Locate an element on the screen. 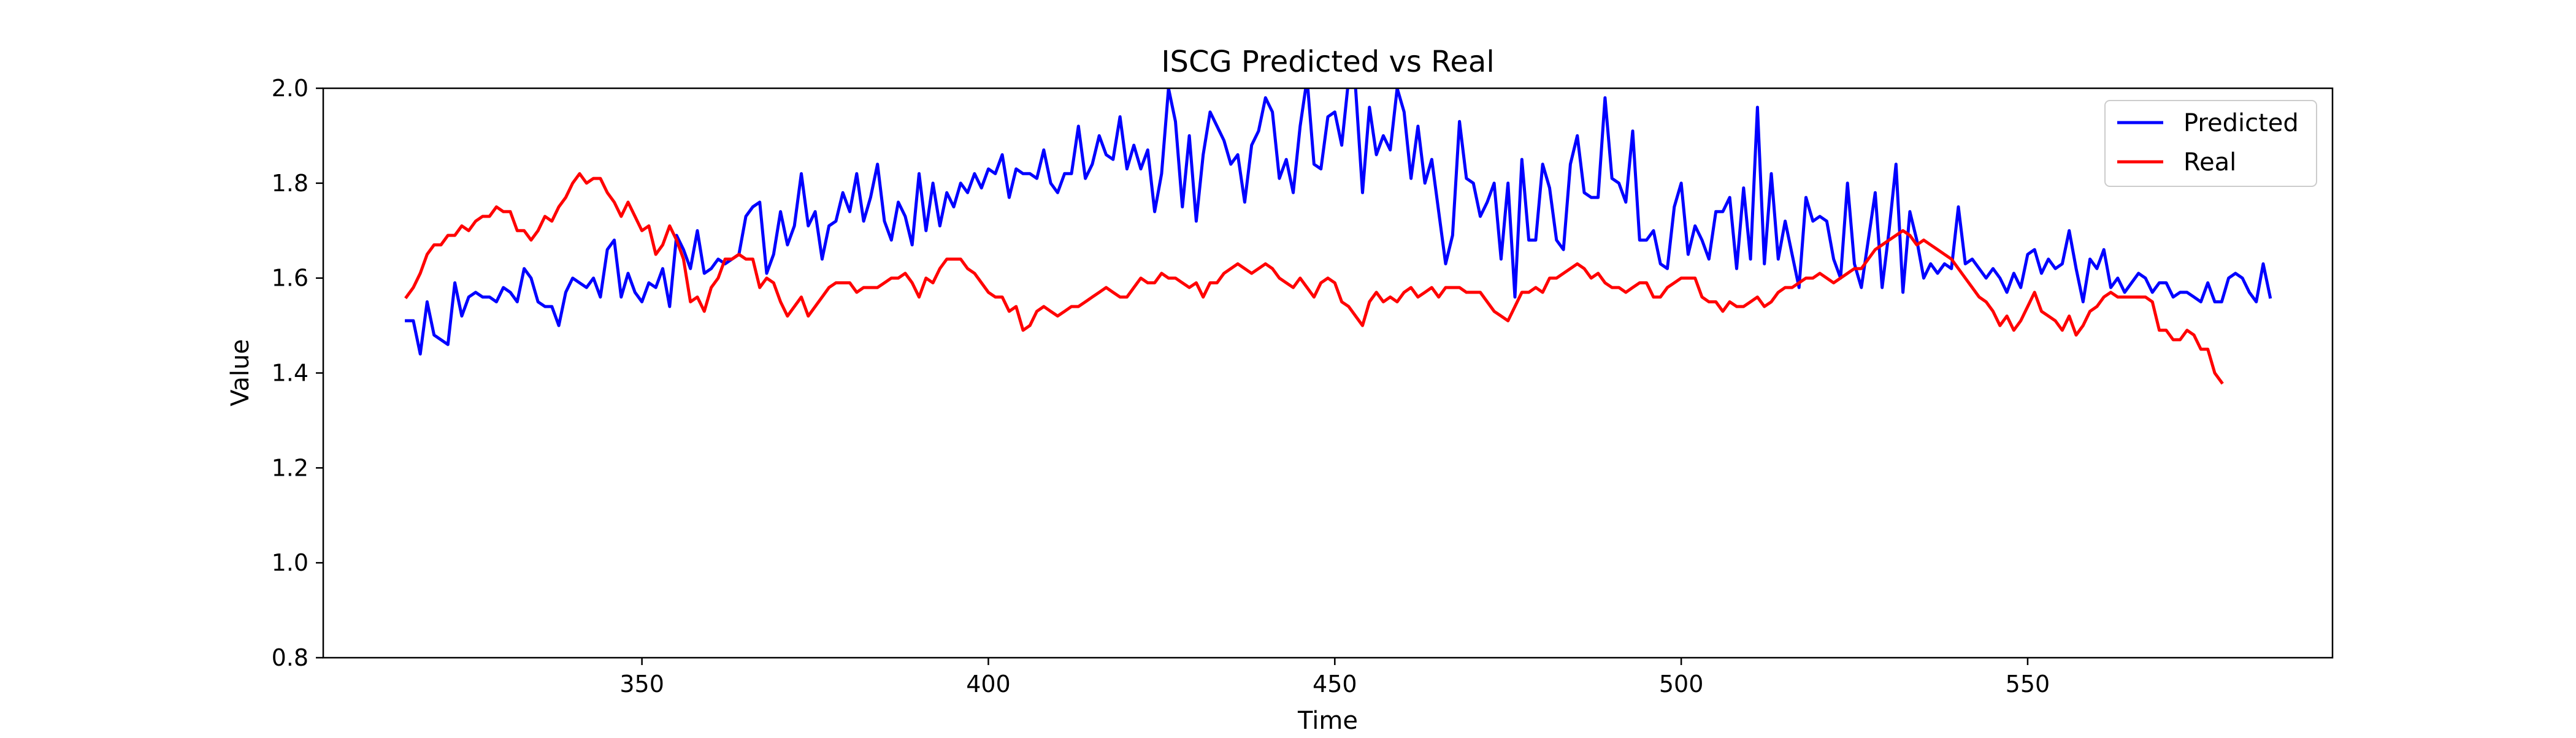  x-tick-label: 450 is located at coordinates (1335, 684).